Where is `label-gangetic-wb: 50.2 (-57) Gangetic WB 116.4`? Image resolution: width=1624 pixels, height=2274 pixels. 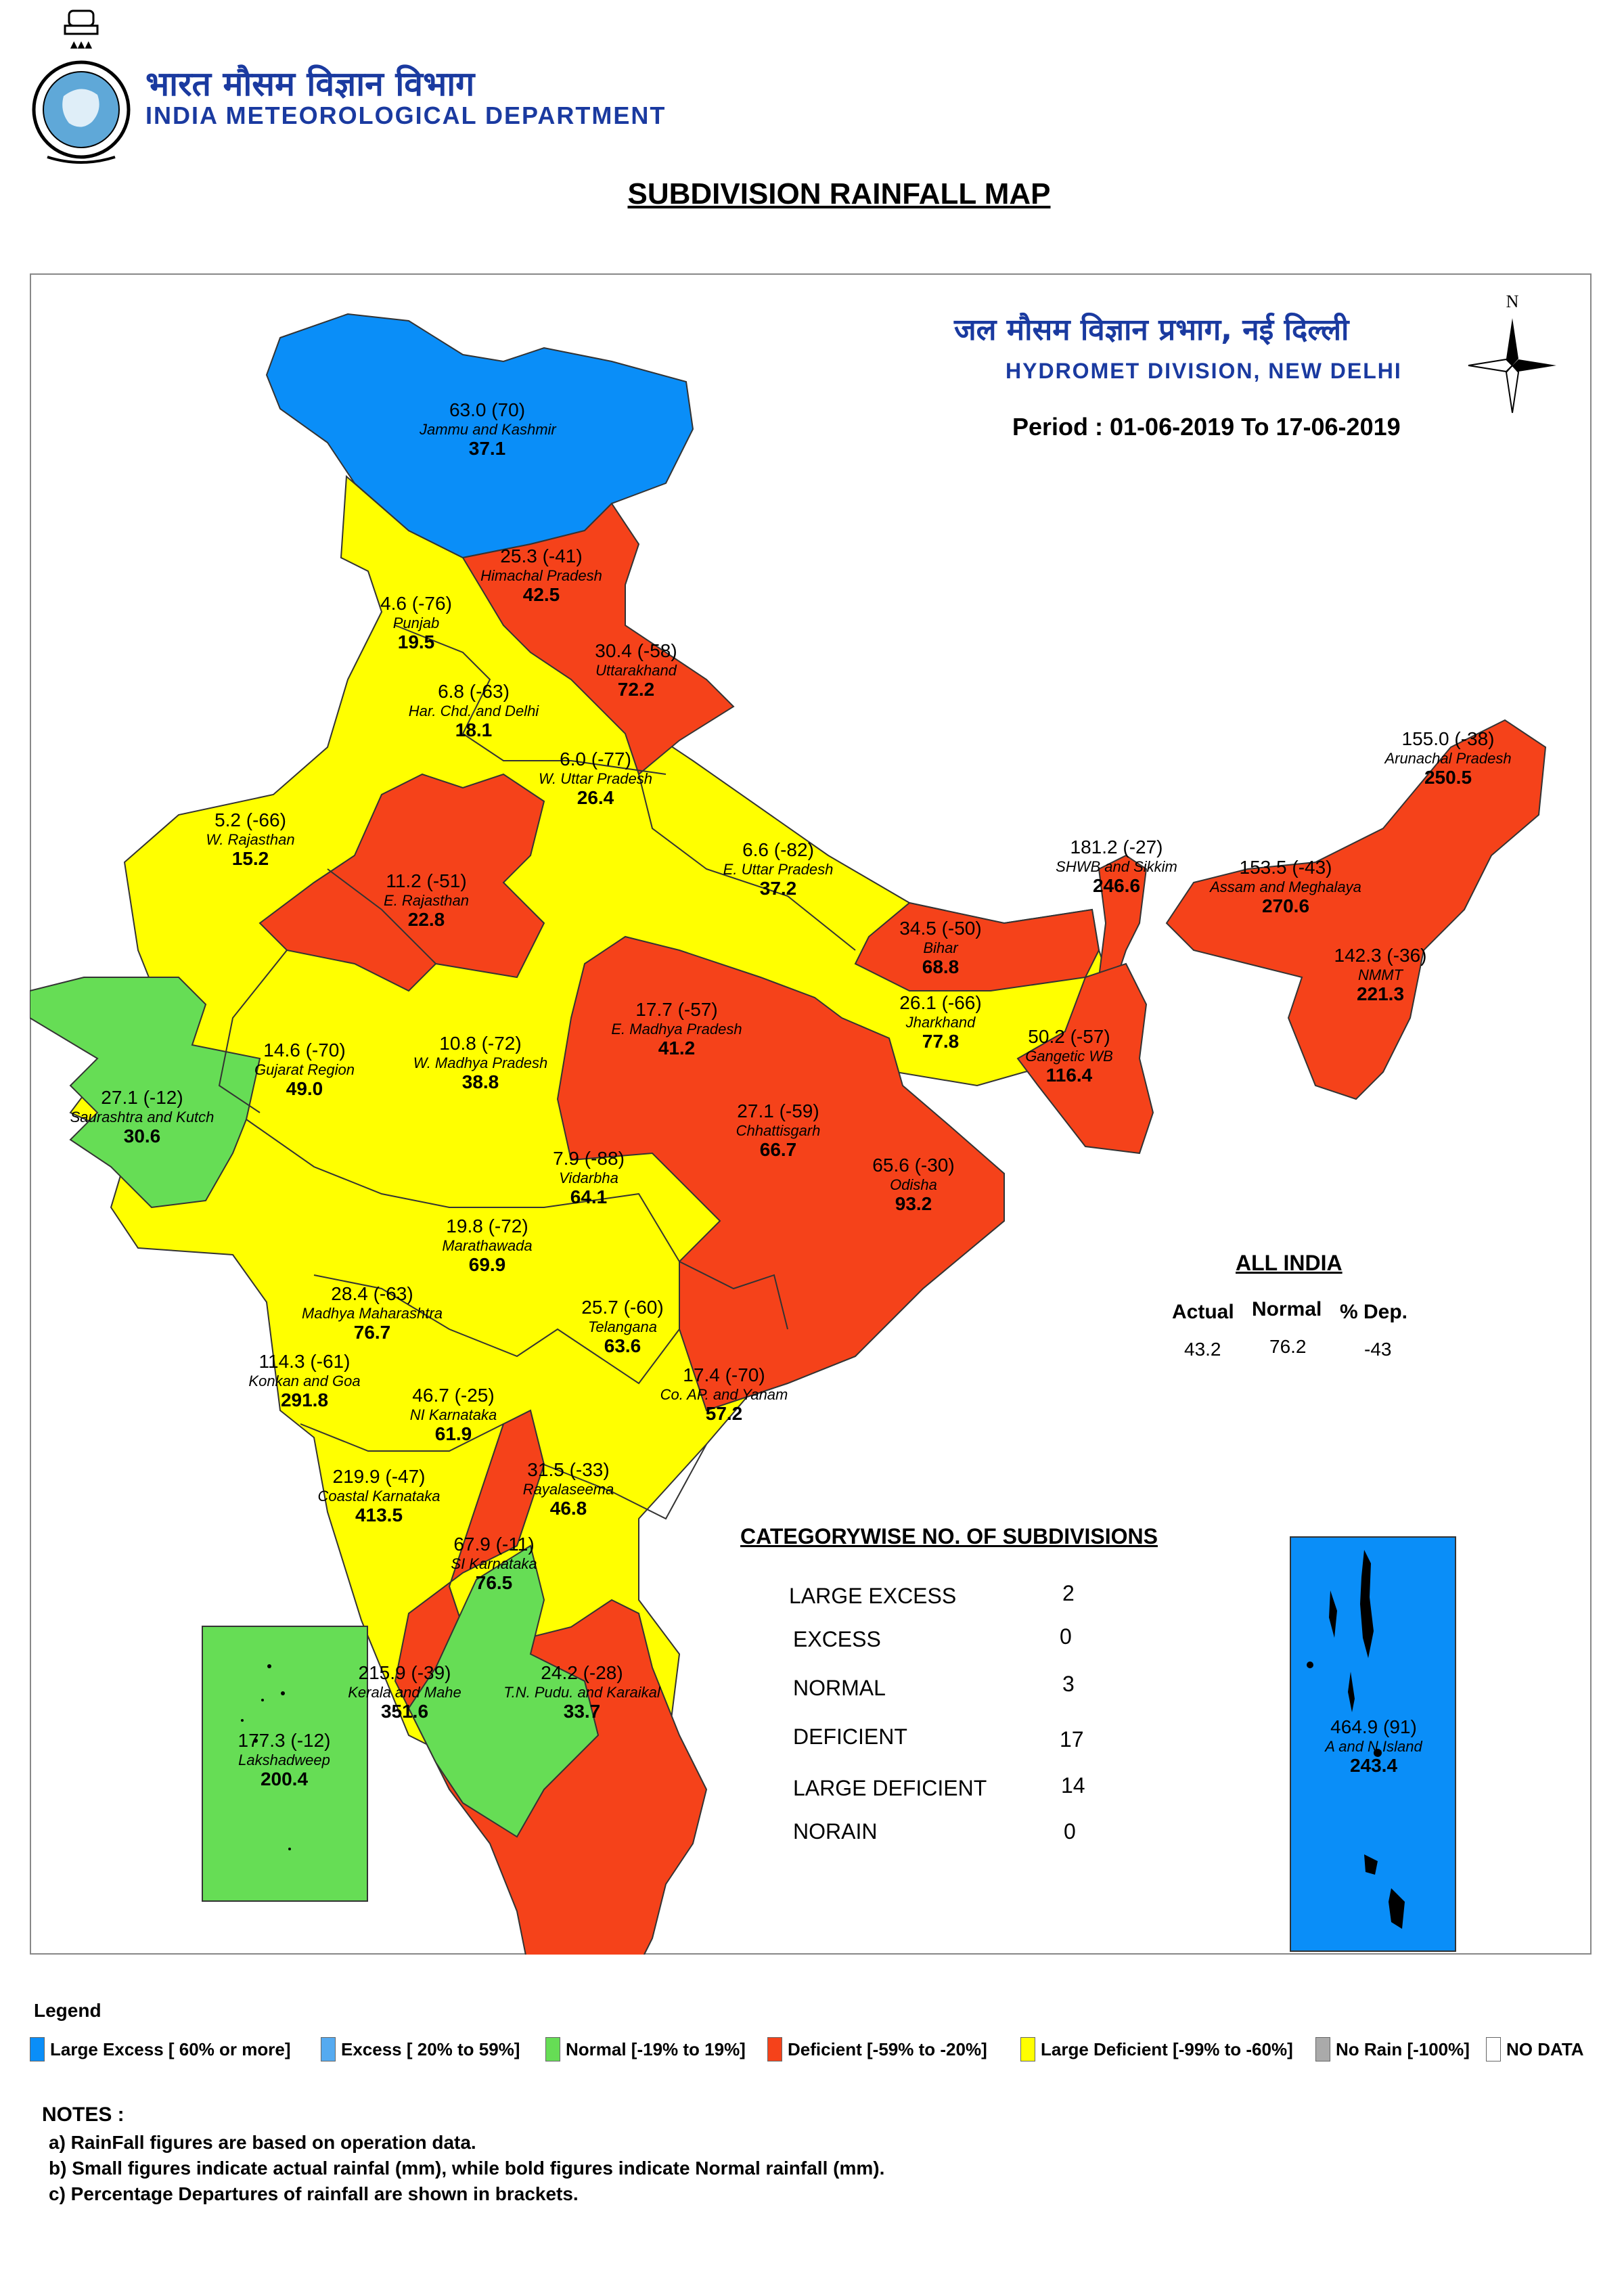 label-gangetic-wb: 50.2 (-57) Gangetic WB 116.4 is located at coordinates (1069, 1056).